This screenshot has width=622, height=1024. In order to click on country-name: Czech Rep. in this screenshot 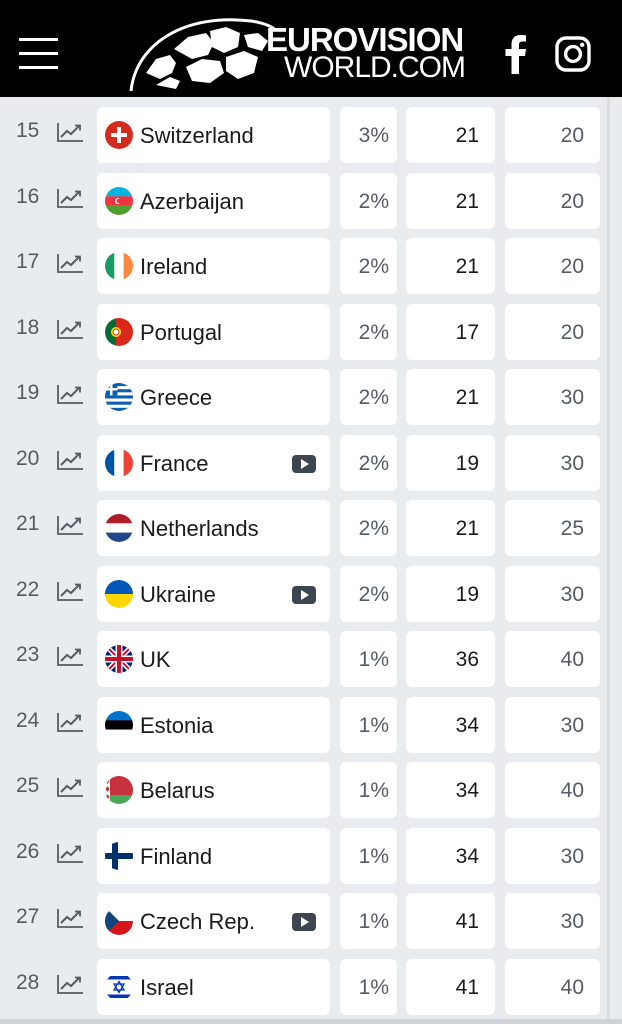, I will do `click(197, 921)`.